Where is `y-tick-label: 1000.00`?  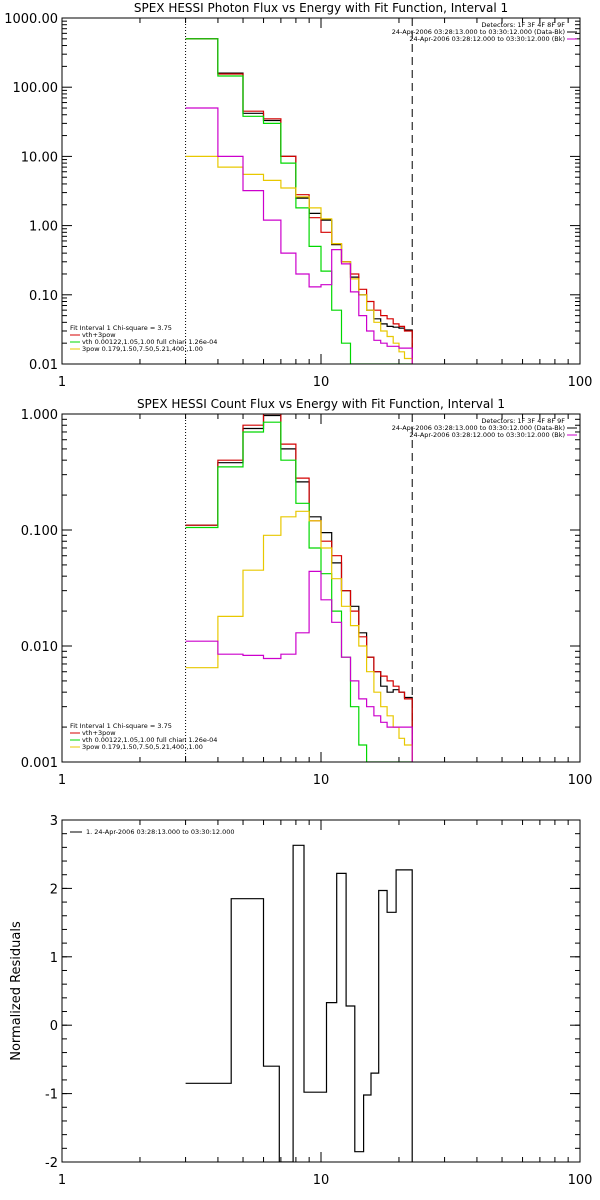
y-tick-label: 1000.00 is located at coordinates (31, 19).